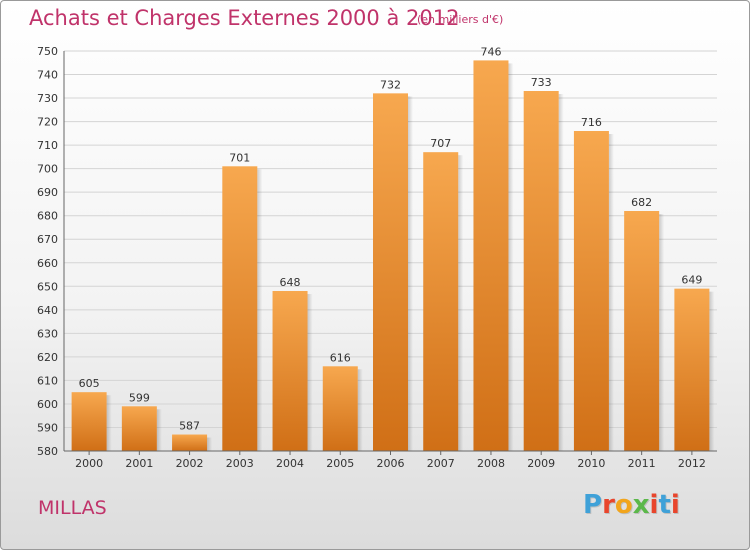  I want to click on chart-subtitle: (en milliers d'€), so click(460, 19).